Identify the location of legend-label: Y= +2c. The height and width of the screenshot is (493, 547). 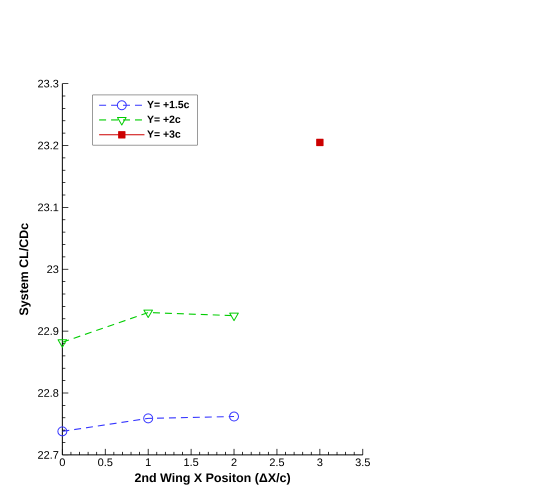
(163, 119).